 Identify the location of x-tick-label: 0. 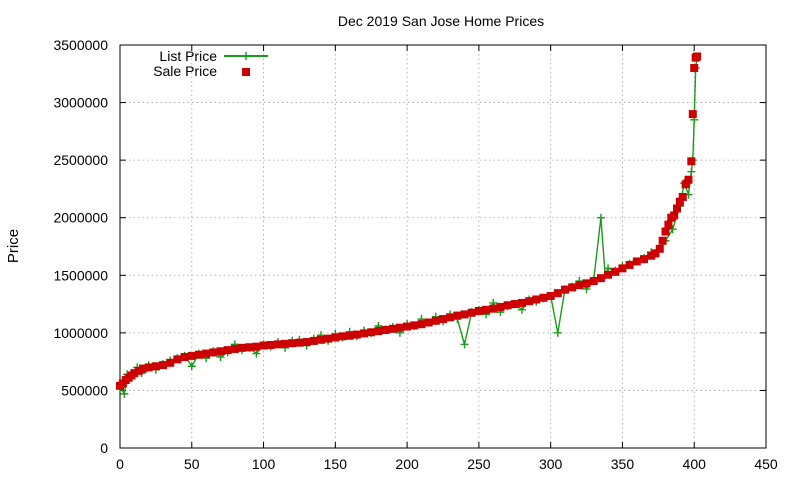
(120, 464).